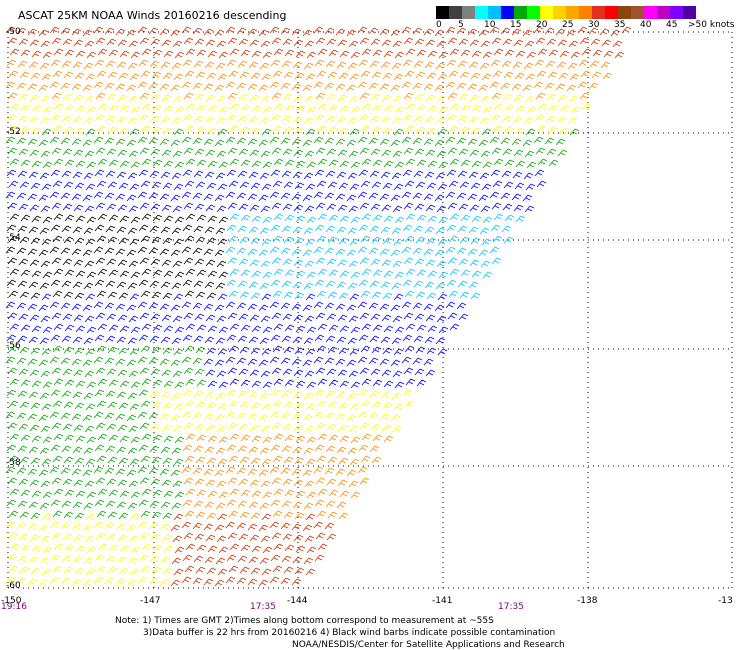 Image resolution: width=740 pixels, height=650 pixels. I want to click on colorbar-label: 20, so click(542, 25).